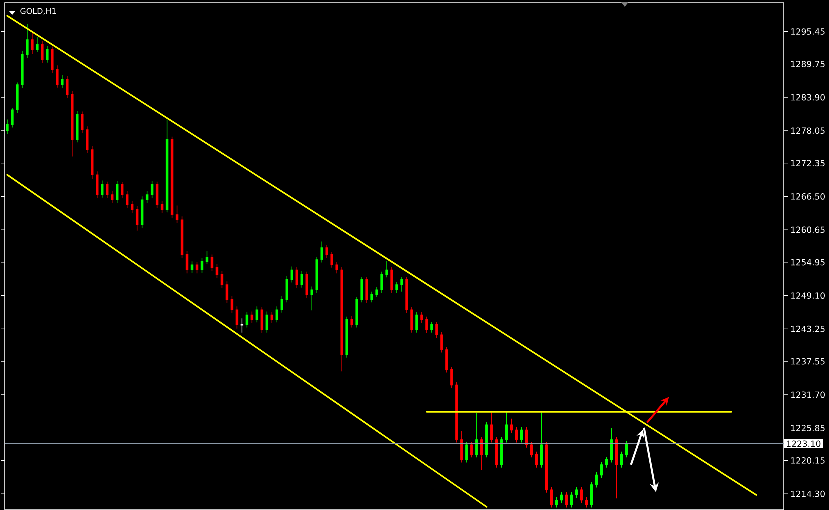 The height and width of the screenshot is (510, 829). Describe the element at coordinates (808, 64) in the screenshot. I see `y-tick-label: 1289.75` at that location.